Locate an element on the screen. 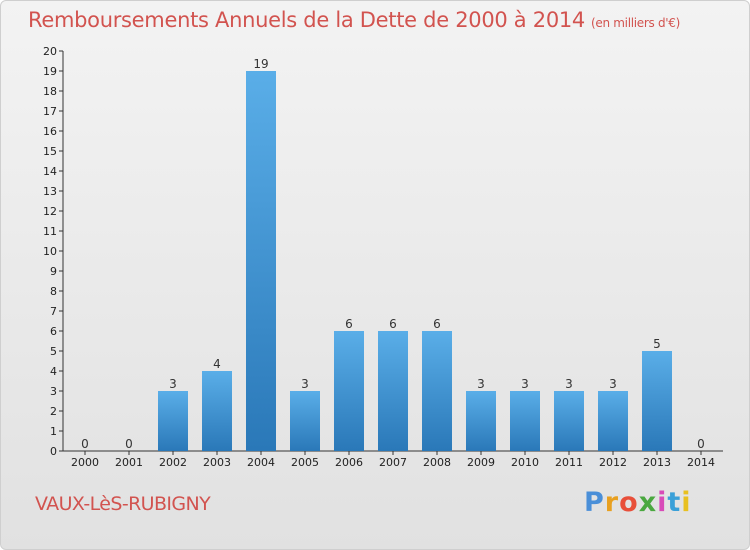  y-tick-label: 0 is located at coordinates (53, 451).